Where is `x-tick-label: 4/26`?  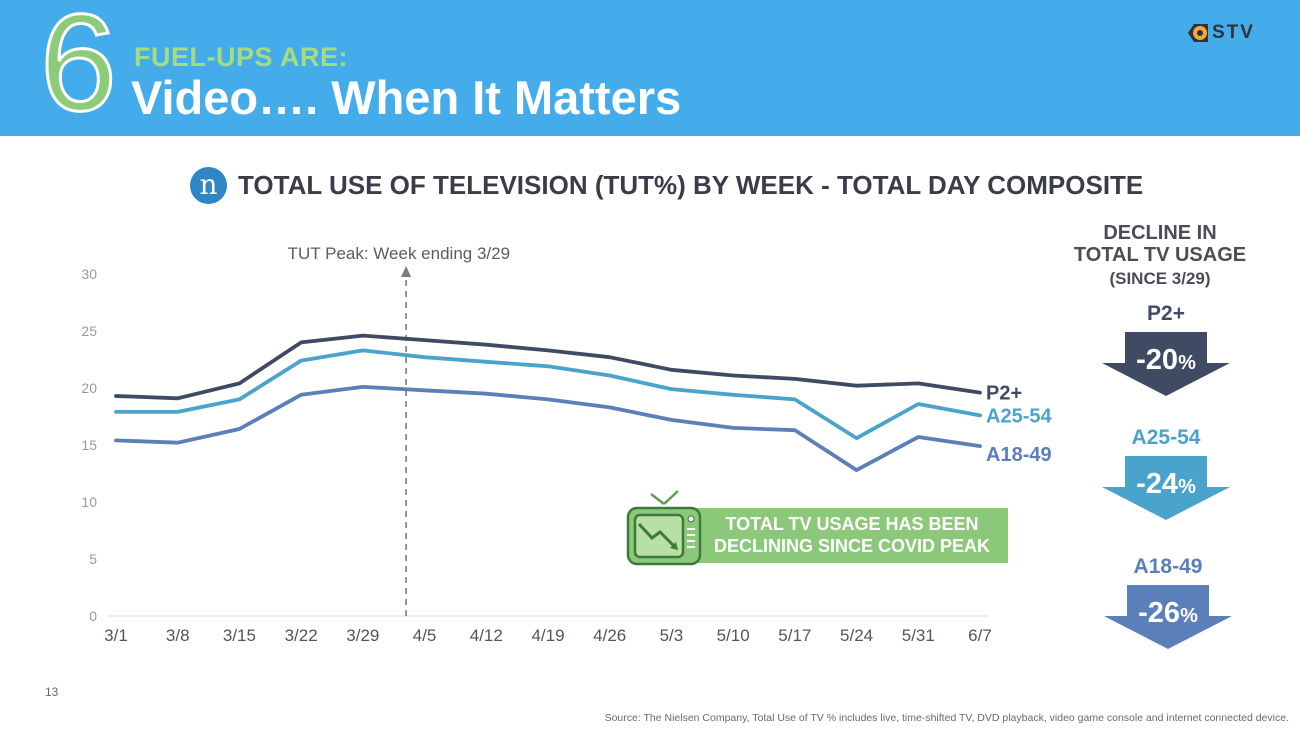
x-tick-label: 4/26 is located at coordinates (609, 635).